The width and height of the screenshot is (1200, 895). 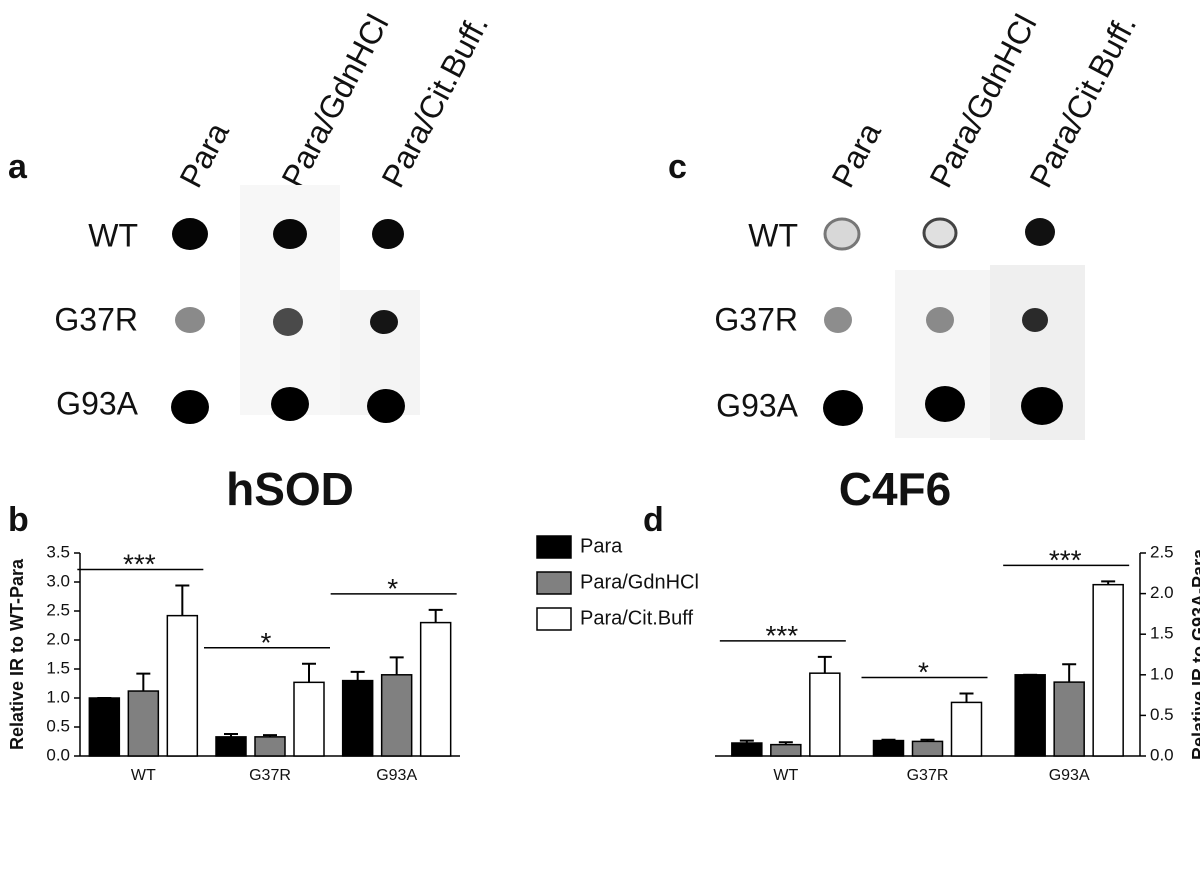 What do you see at coordinates (58, 580) in the screenshot?
I see `y-tick-label: 3.0` at bounding box center [58, 580].